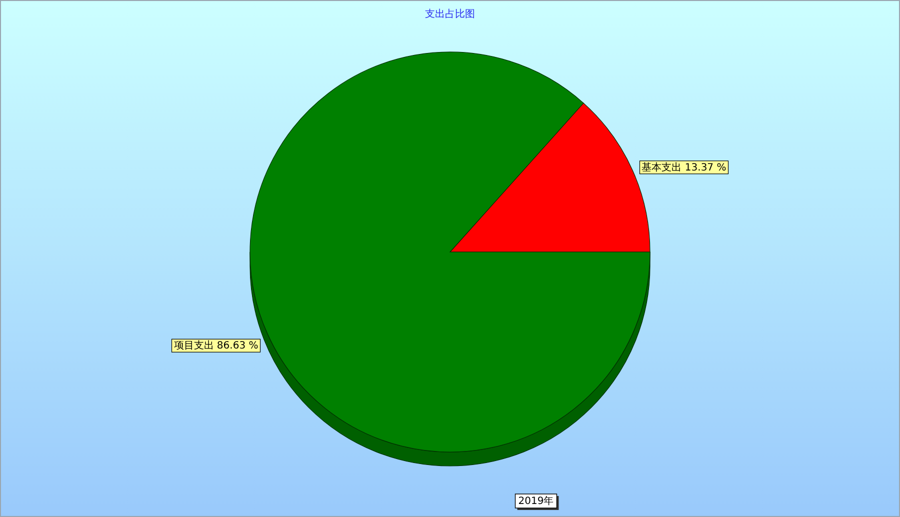  I want to click on slice-label: 项目支出 86.63 %, so click(216, 346).